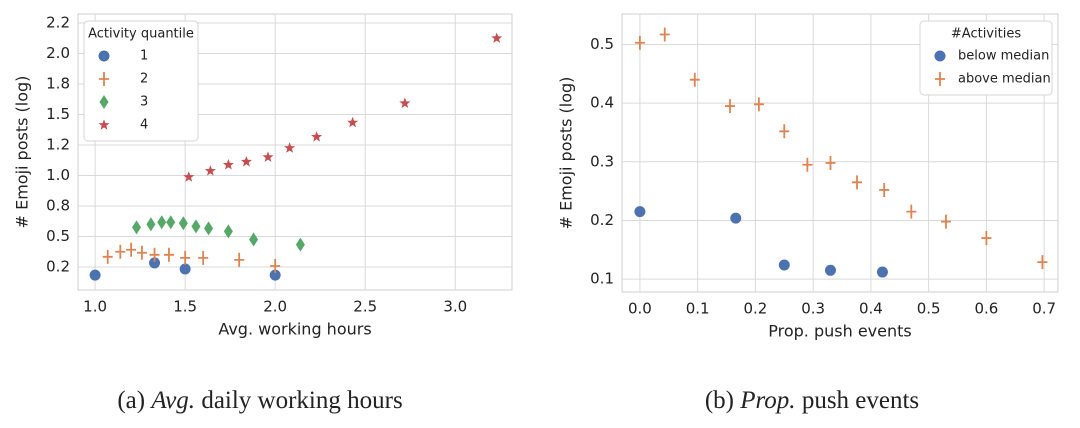  What do you see at coordinates (813, 309) in the screenshot?
I see `x-tick-label: 0.3` at bounding box center [813, 309].